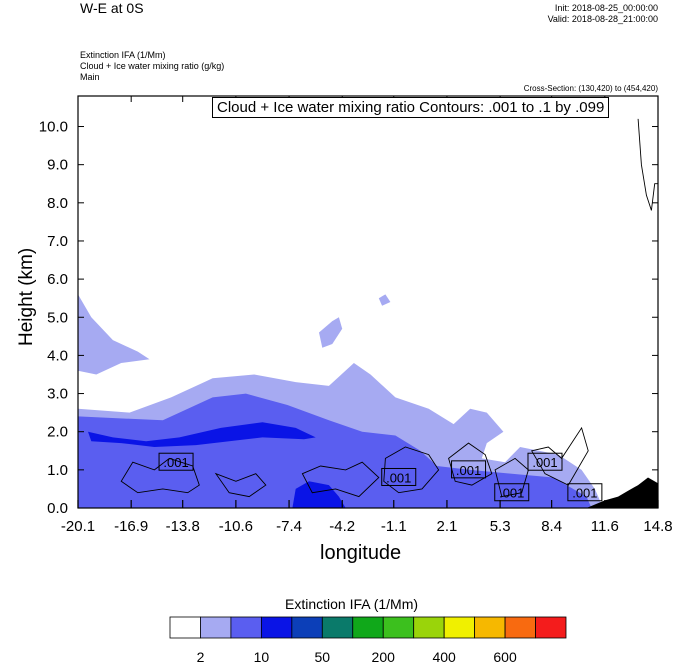 The width and height of the screenshot is (674, 667). Describe the element at coordinates (319, 494) in the screenshot. I see `field-region-strong-low` at that location.